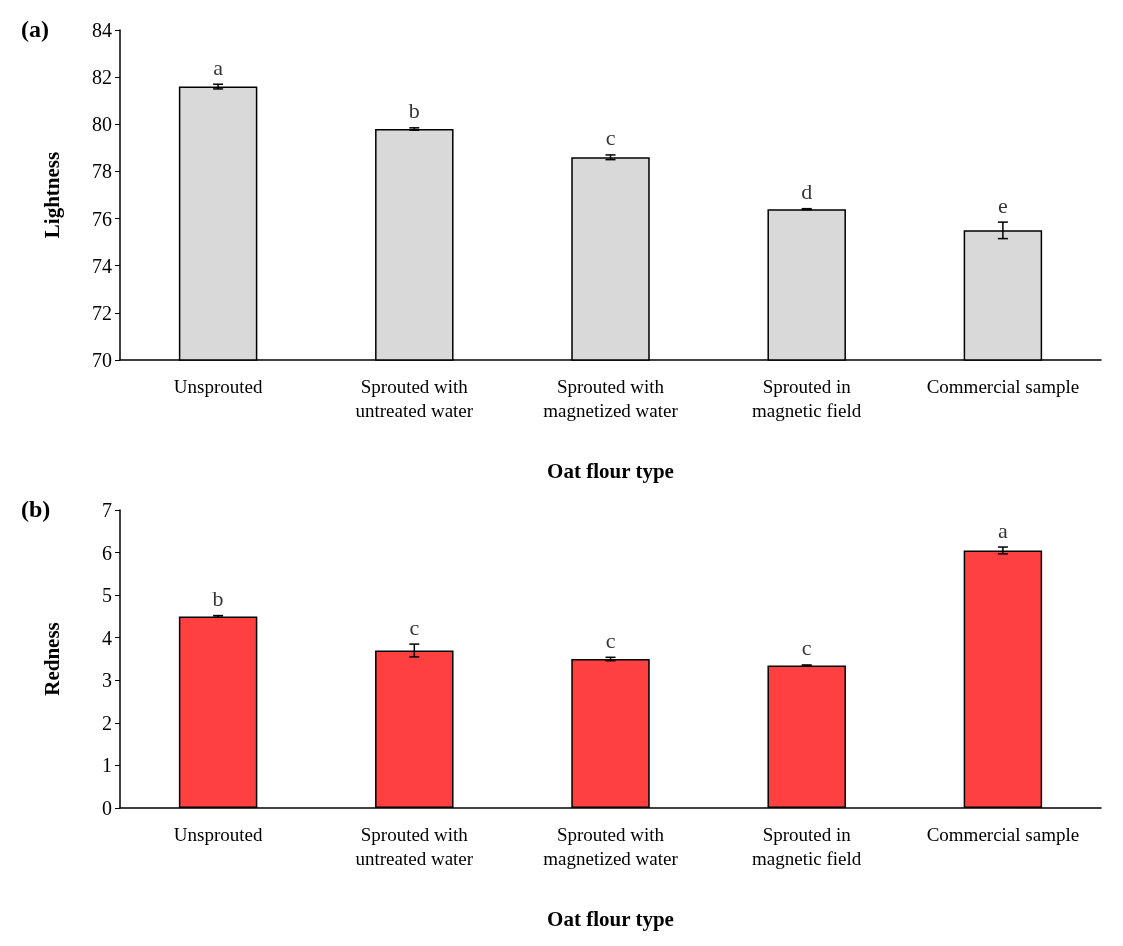 The height and width of the screenshot is (946, 1123). Describe the element at coordinates (107, 680) in the screenshot. I see `y-tick-label: 3` at that location.